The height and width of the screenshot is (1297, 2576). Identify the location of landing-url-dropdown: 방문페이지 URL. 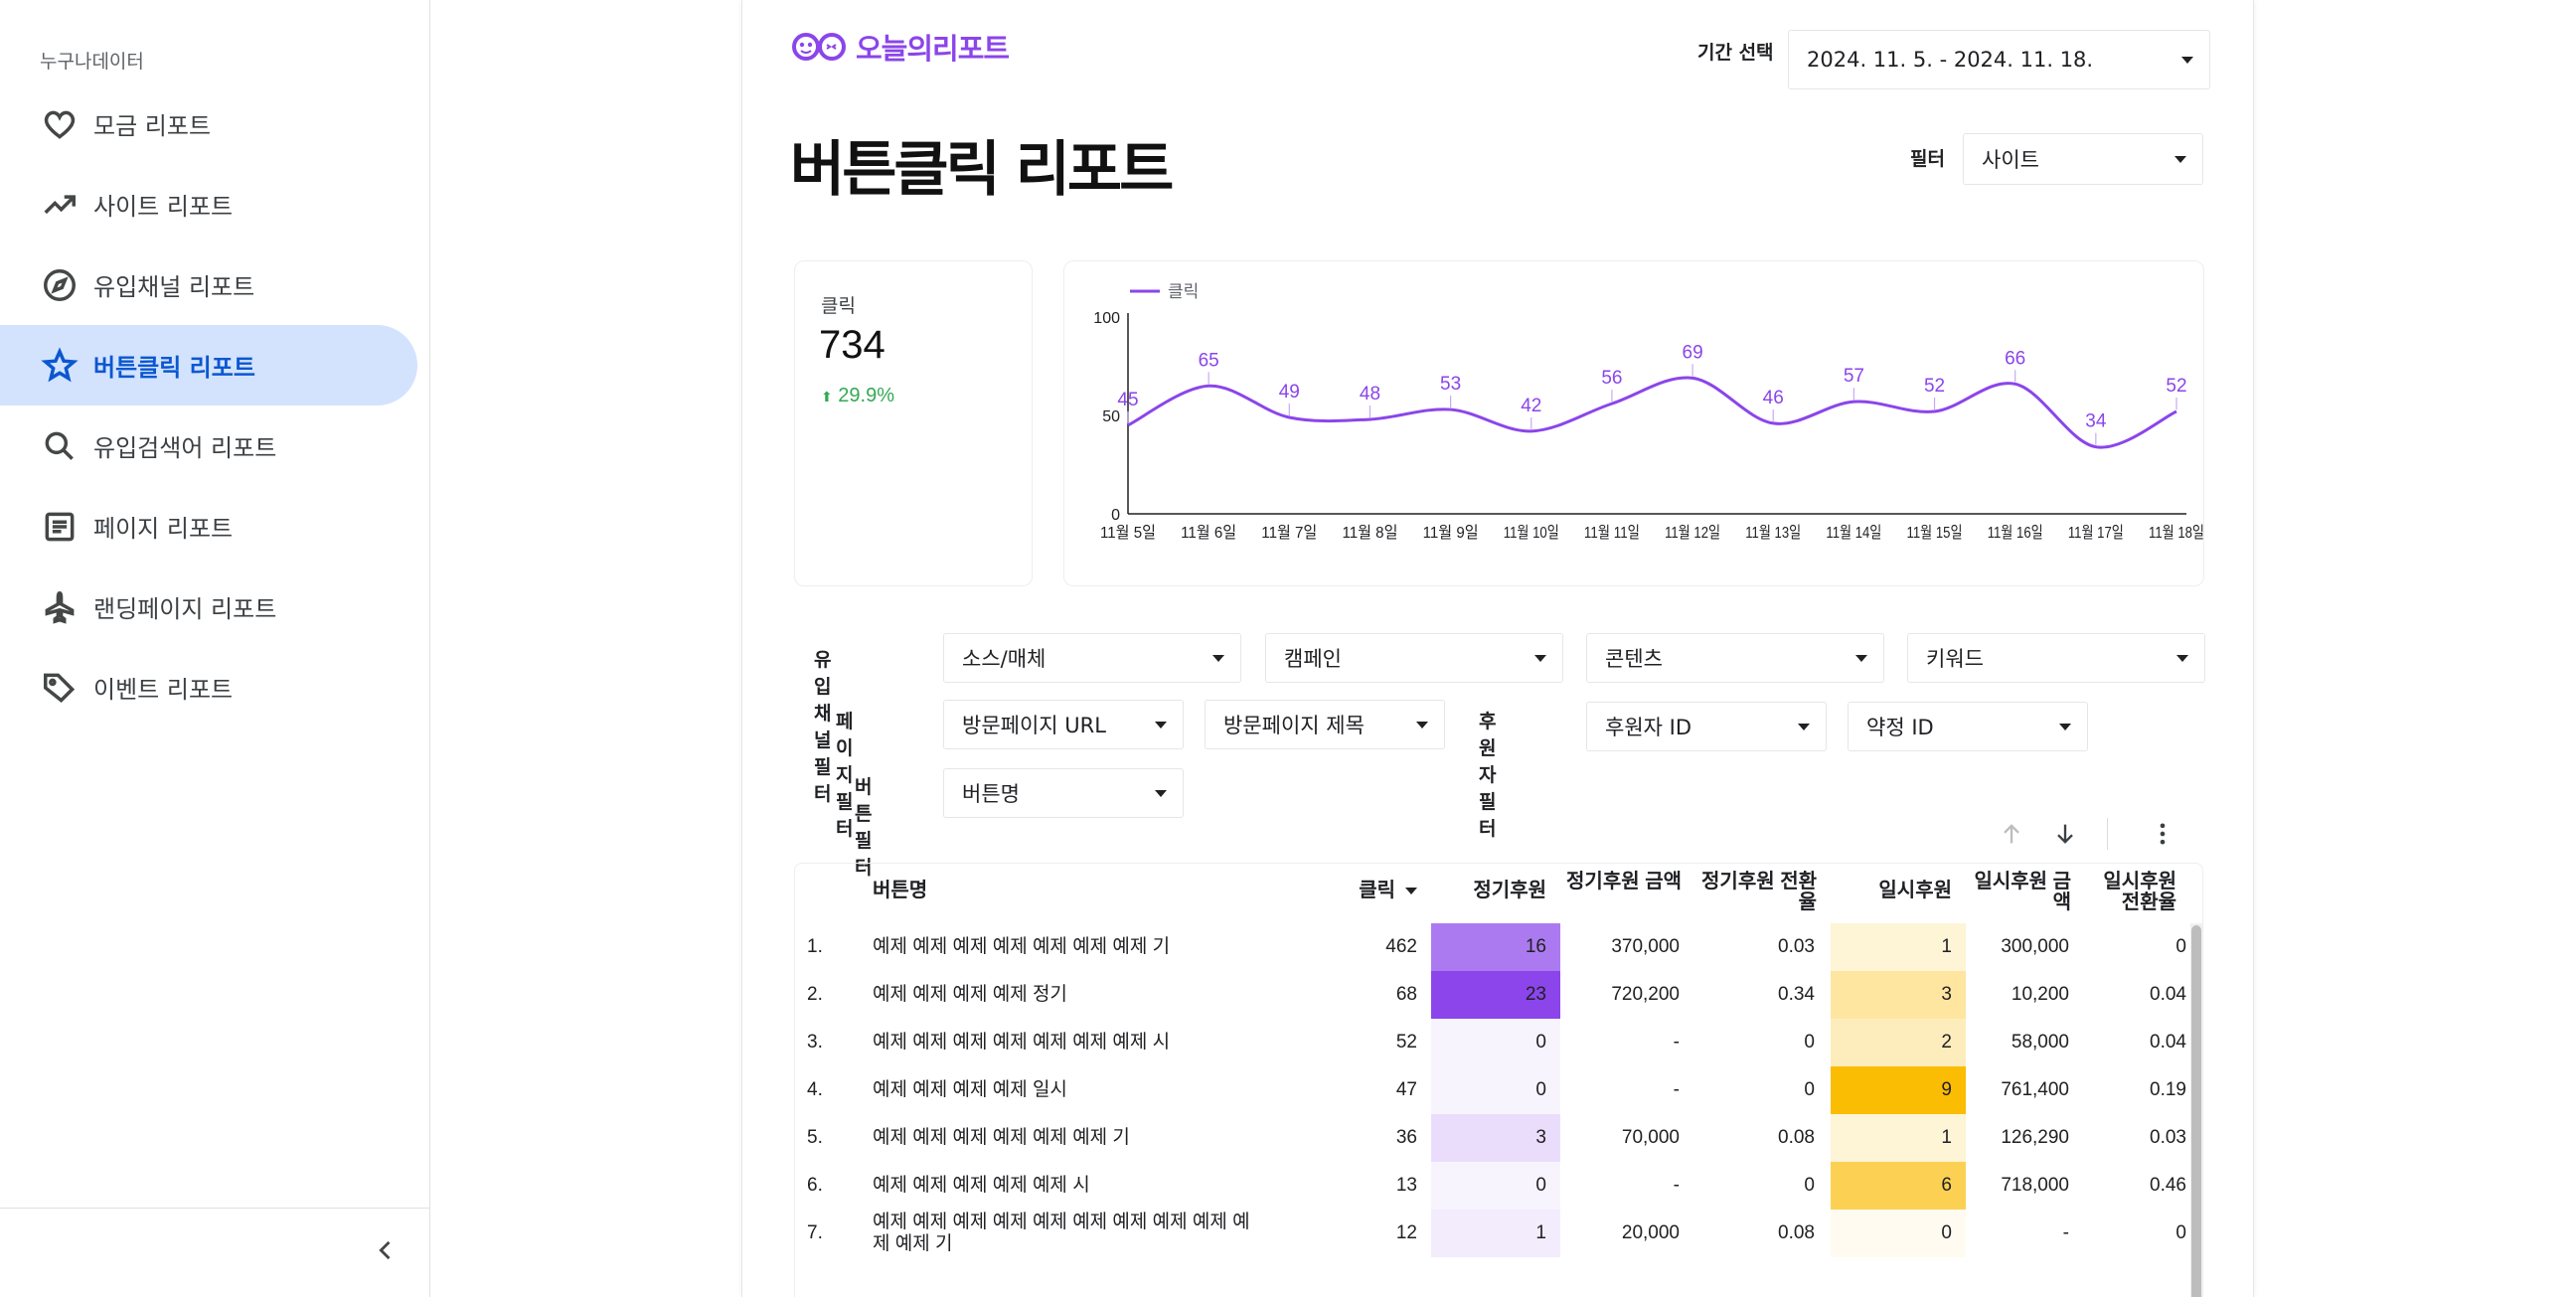
(1063, 724).